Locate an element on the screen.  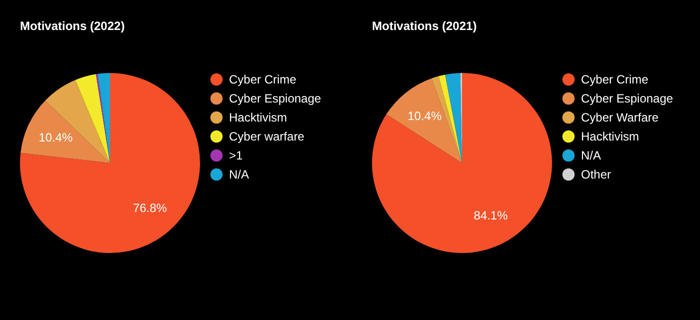
legend-label: Other is located at coordinates (596, 175).